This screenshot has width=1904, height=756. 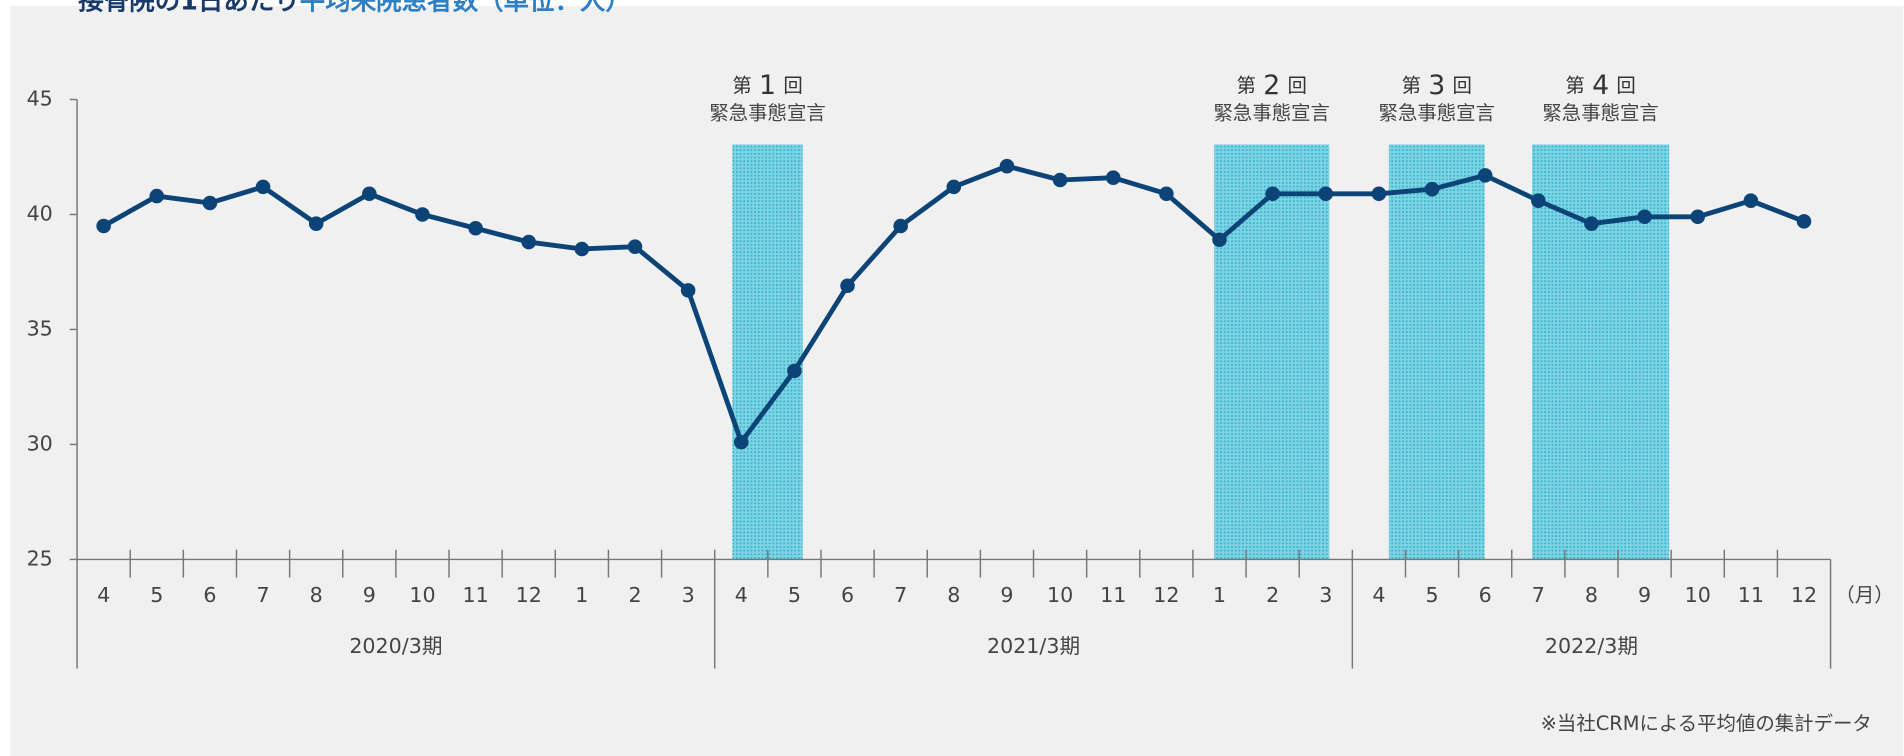 What do you see at coordinates (354, 8) in the screenshot?
I see `chart-title: 接骨院の1日あたり平均来院患者数（単位：人）` at bounding box center [354, 8].